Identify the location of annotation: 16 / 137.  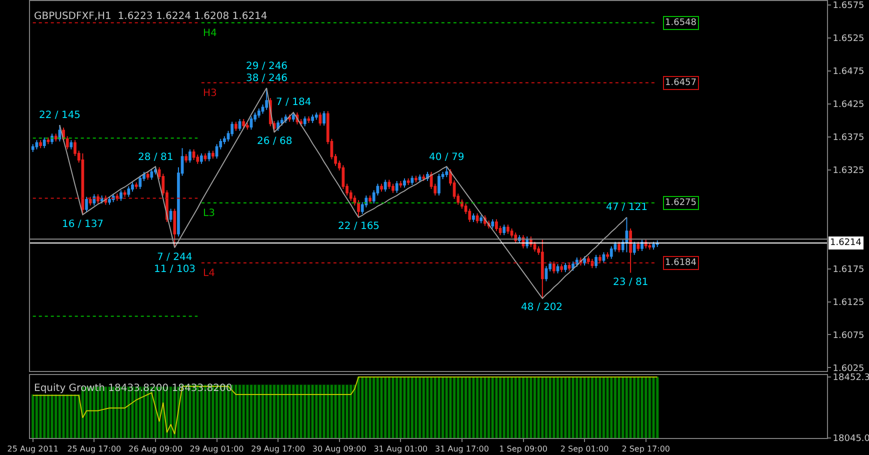
(83, 224).